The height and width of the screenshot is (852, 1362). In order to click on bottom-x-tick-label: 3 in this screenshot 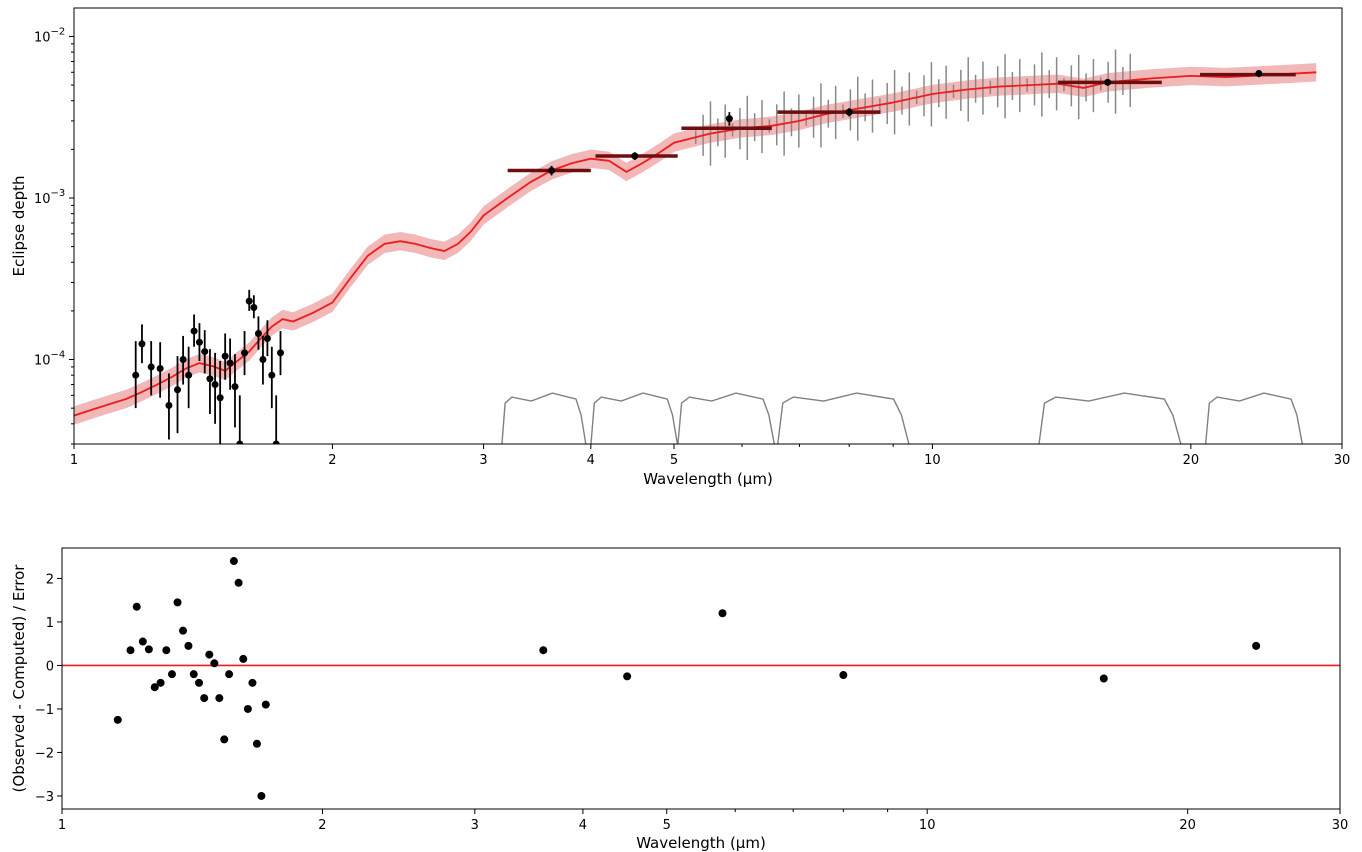, I will do `click(475, 825)`.